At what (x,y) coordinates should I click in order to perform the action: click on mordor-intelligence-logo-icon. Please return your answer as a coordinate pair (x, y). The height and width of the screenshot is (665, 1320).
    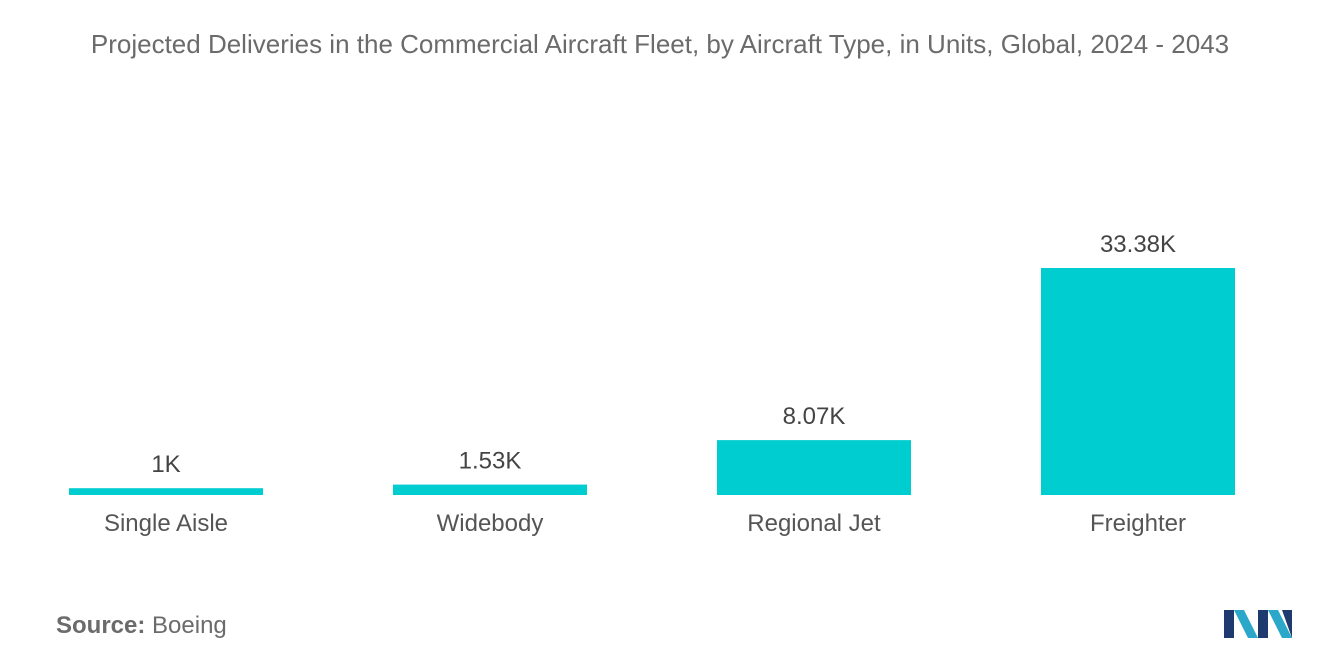
    Looking at the image, I should click on (1258, 624).